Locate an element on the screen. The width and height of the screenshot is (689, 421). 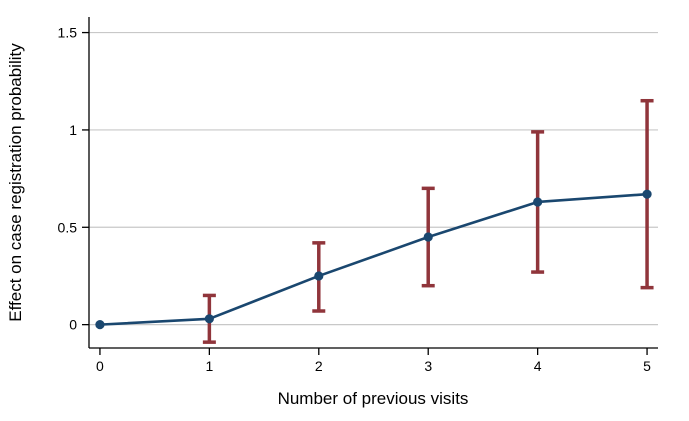
x-tick-label: 2 is located at coordinates (319, 366).